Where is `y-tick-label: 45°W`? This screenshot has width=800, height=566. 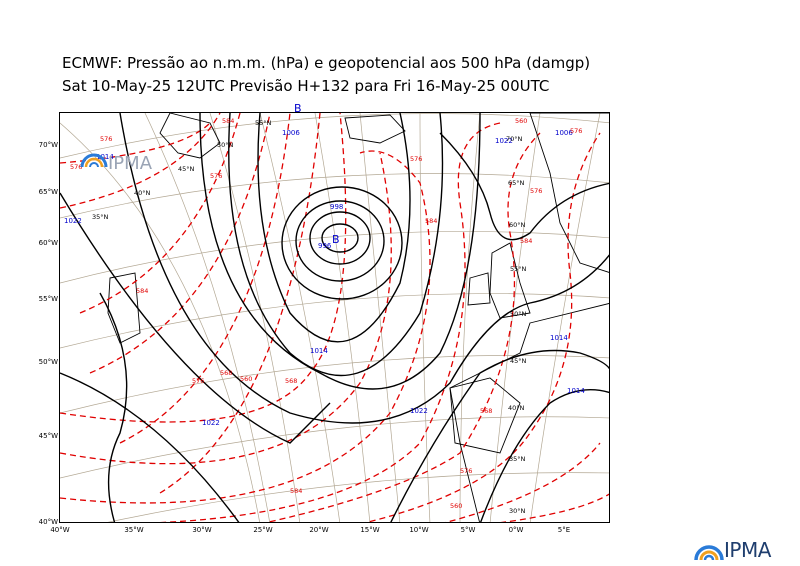
y-tick-label: 45°W is located at coordinates (48, 436).